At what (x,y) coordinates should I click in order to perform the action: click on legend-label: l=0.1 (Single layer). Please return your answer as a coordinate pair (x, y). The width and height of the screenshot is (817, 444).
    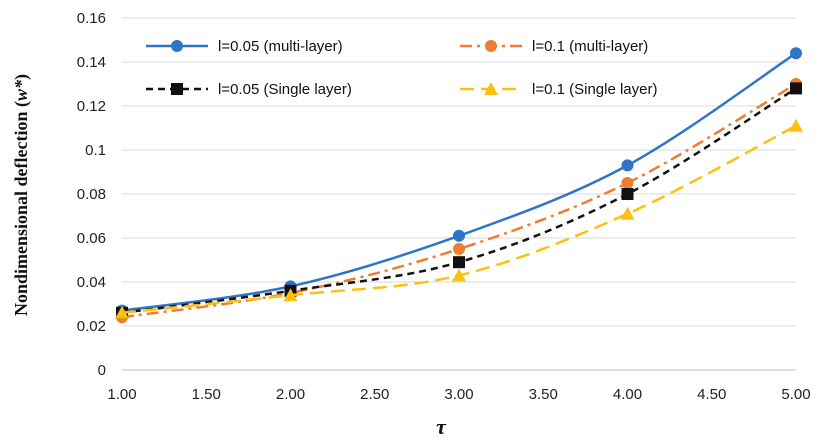
    Looking at the image, I should click on (594, 89).